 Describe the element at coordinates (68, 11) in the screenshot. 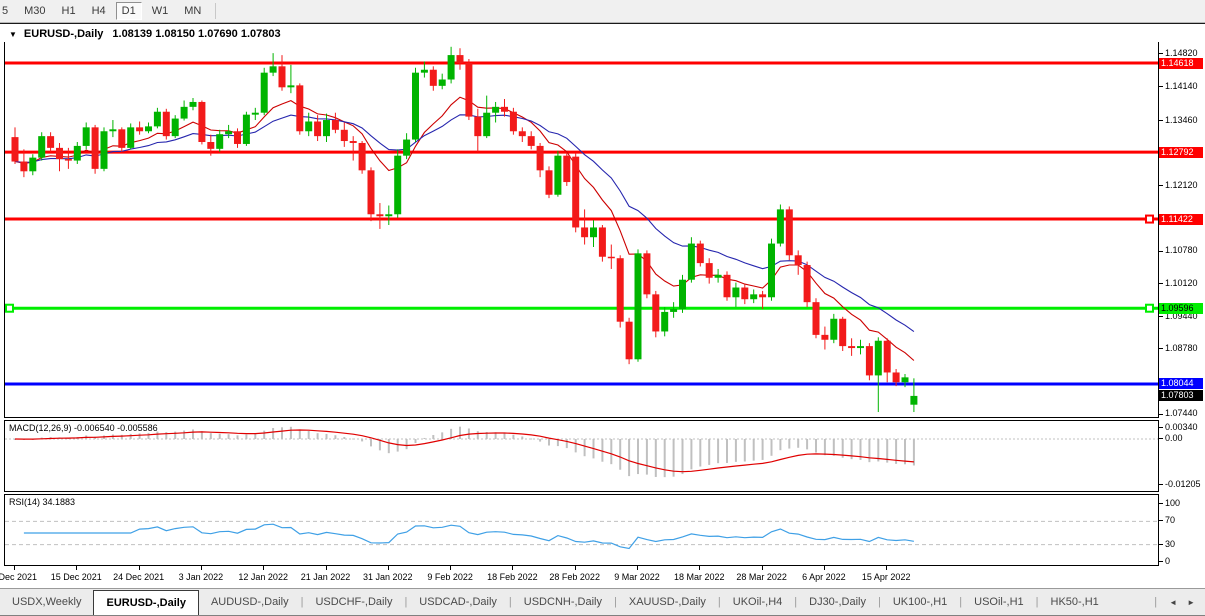

I see `timeframe-button-h1: H1` at that location.